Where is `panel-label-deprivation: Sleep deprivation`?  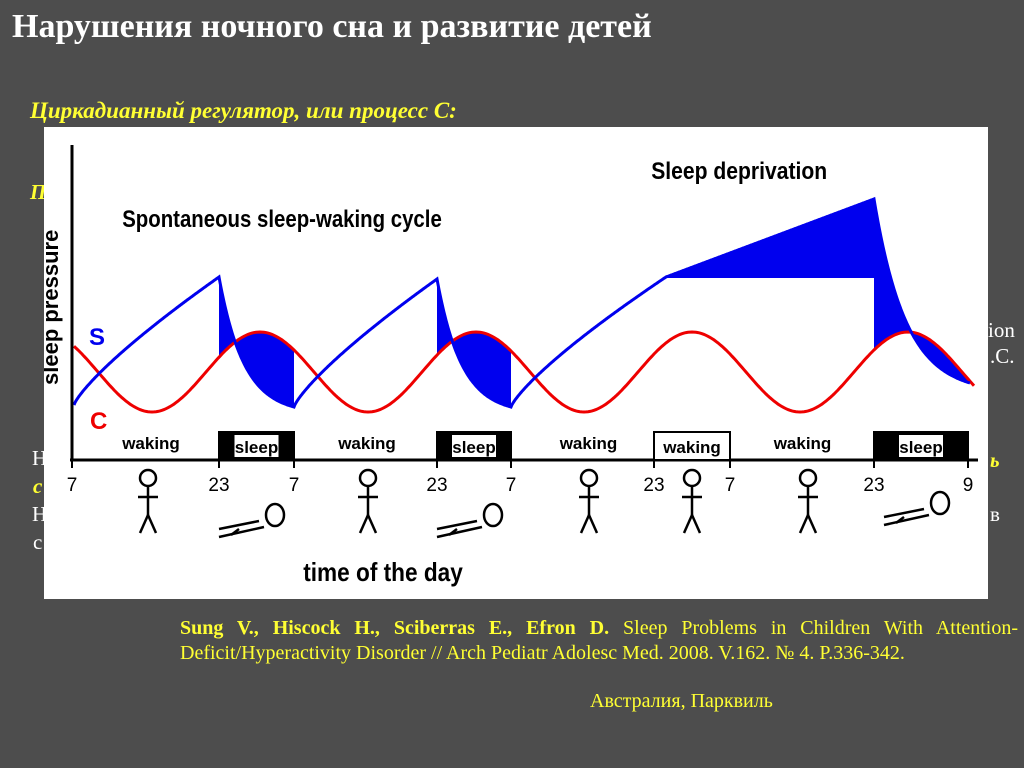 panel-label-deprivation: Sleep deprivation is located at coordinates (739, 171).